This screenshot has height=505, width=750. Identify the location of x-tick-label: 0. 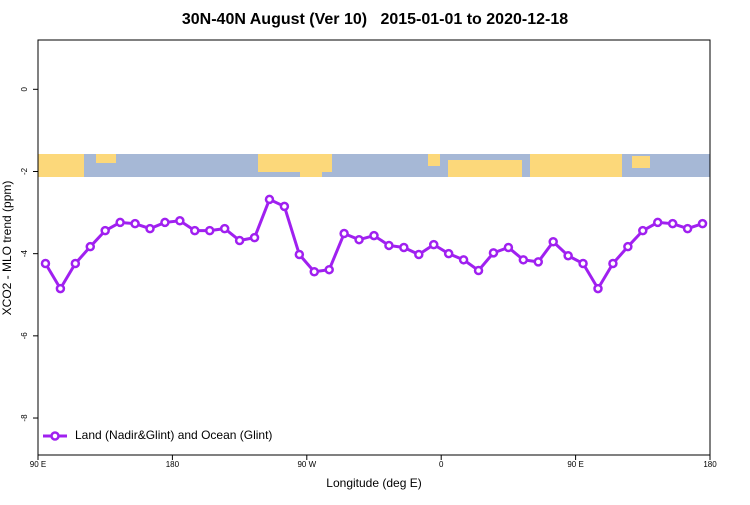
(441, 464).